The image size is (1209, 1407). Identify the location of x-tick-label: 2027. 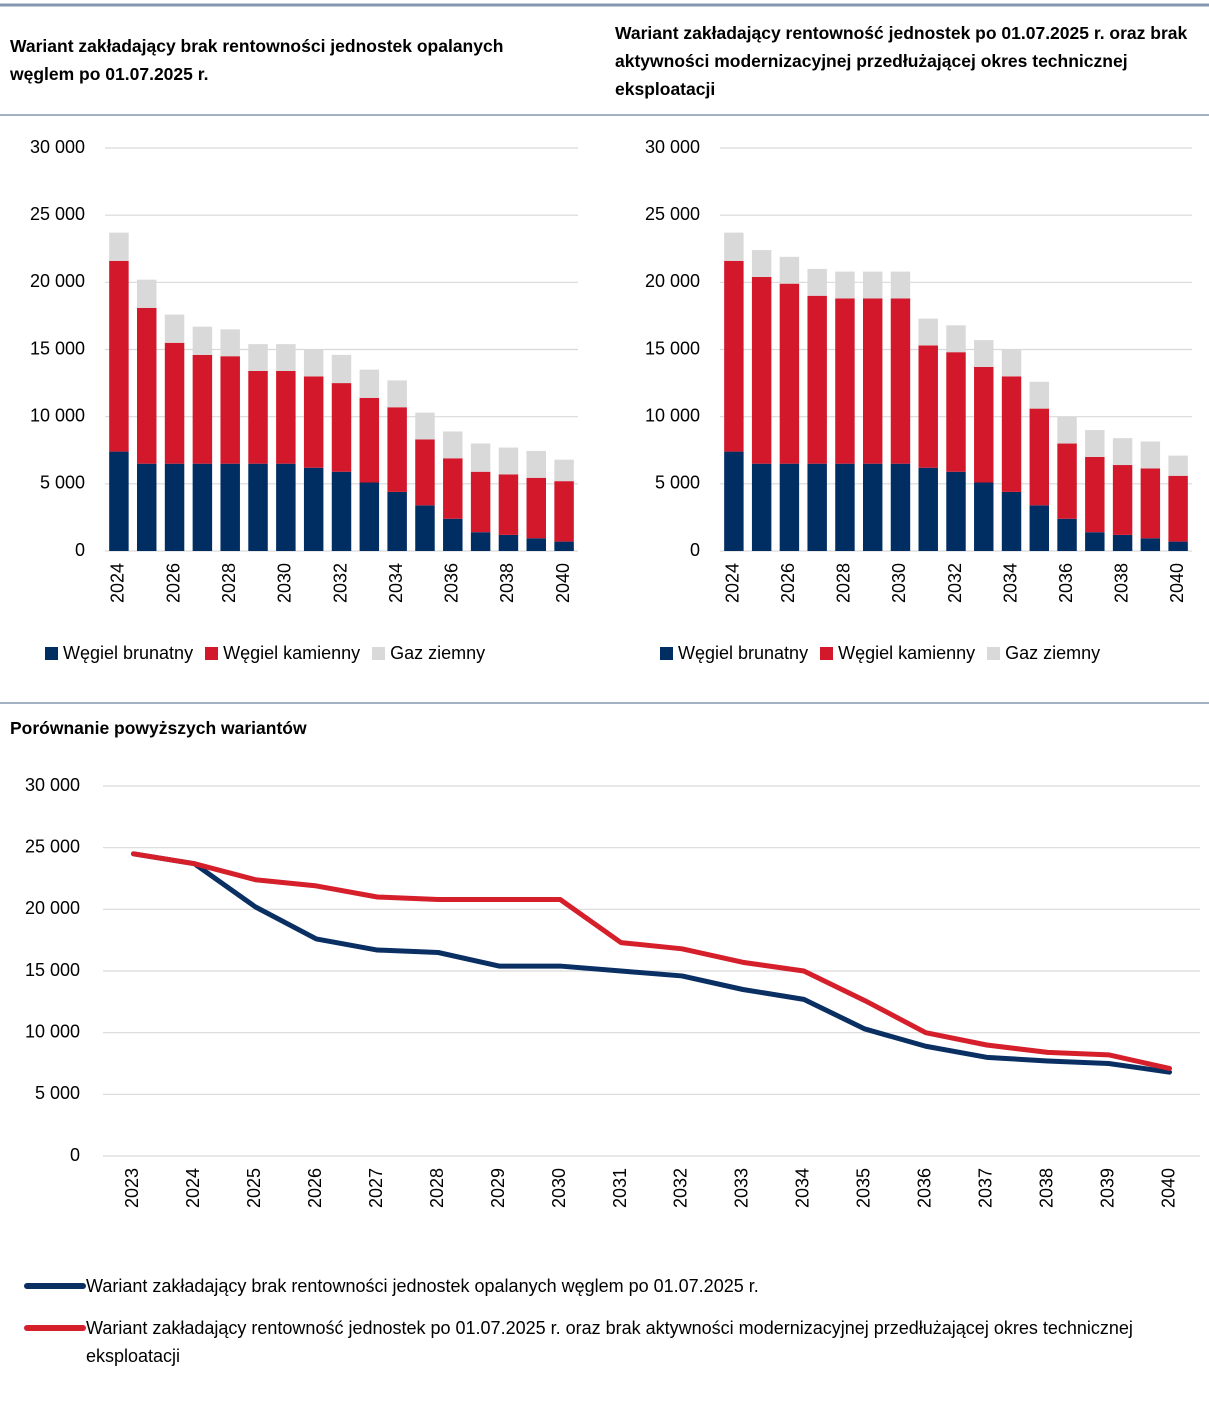
(376, 1188).